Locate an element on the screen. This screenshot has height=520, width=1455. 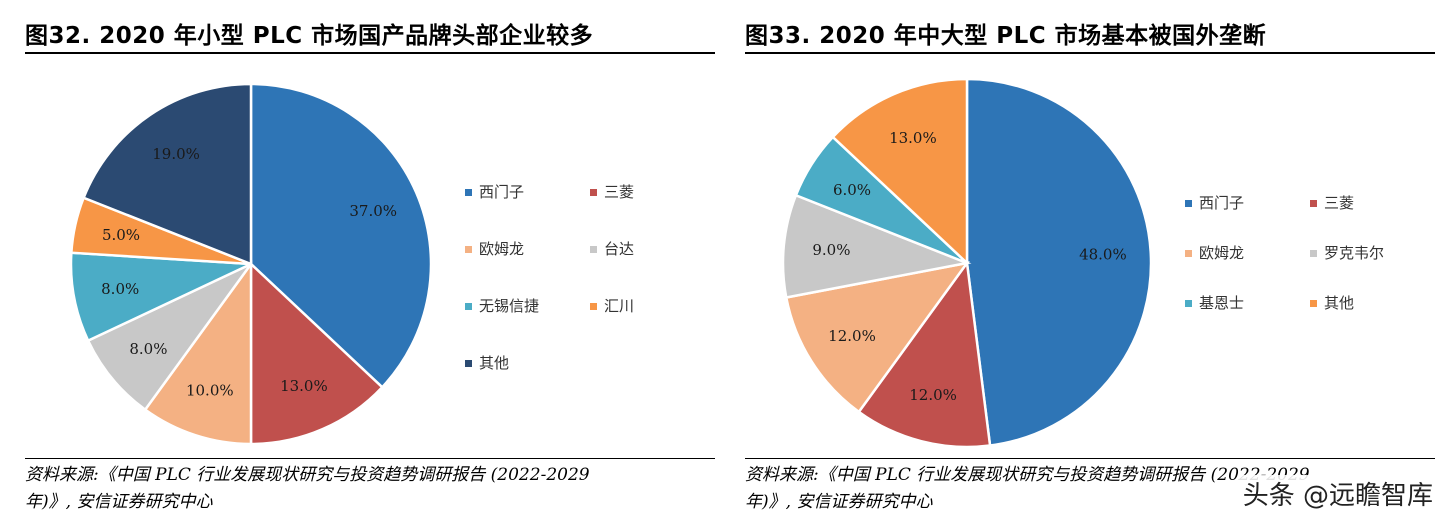
figure-33-title: 图33. 2020 年中大型 PLC 市场基本被国外垄断 is located at coordinates (1006, 36).